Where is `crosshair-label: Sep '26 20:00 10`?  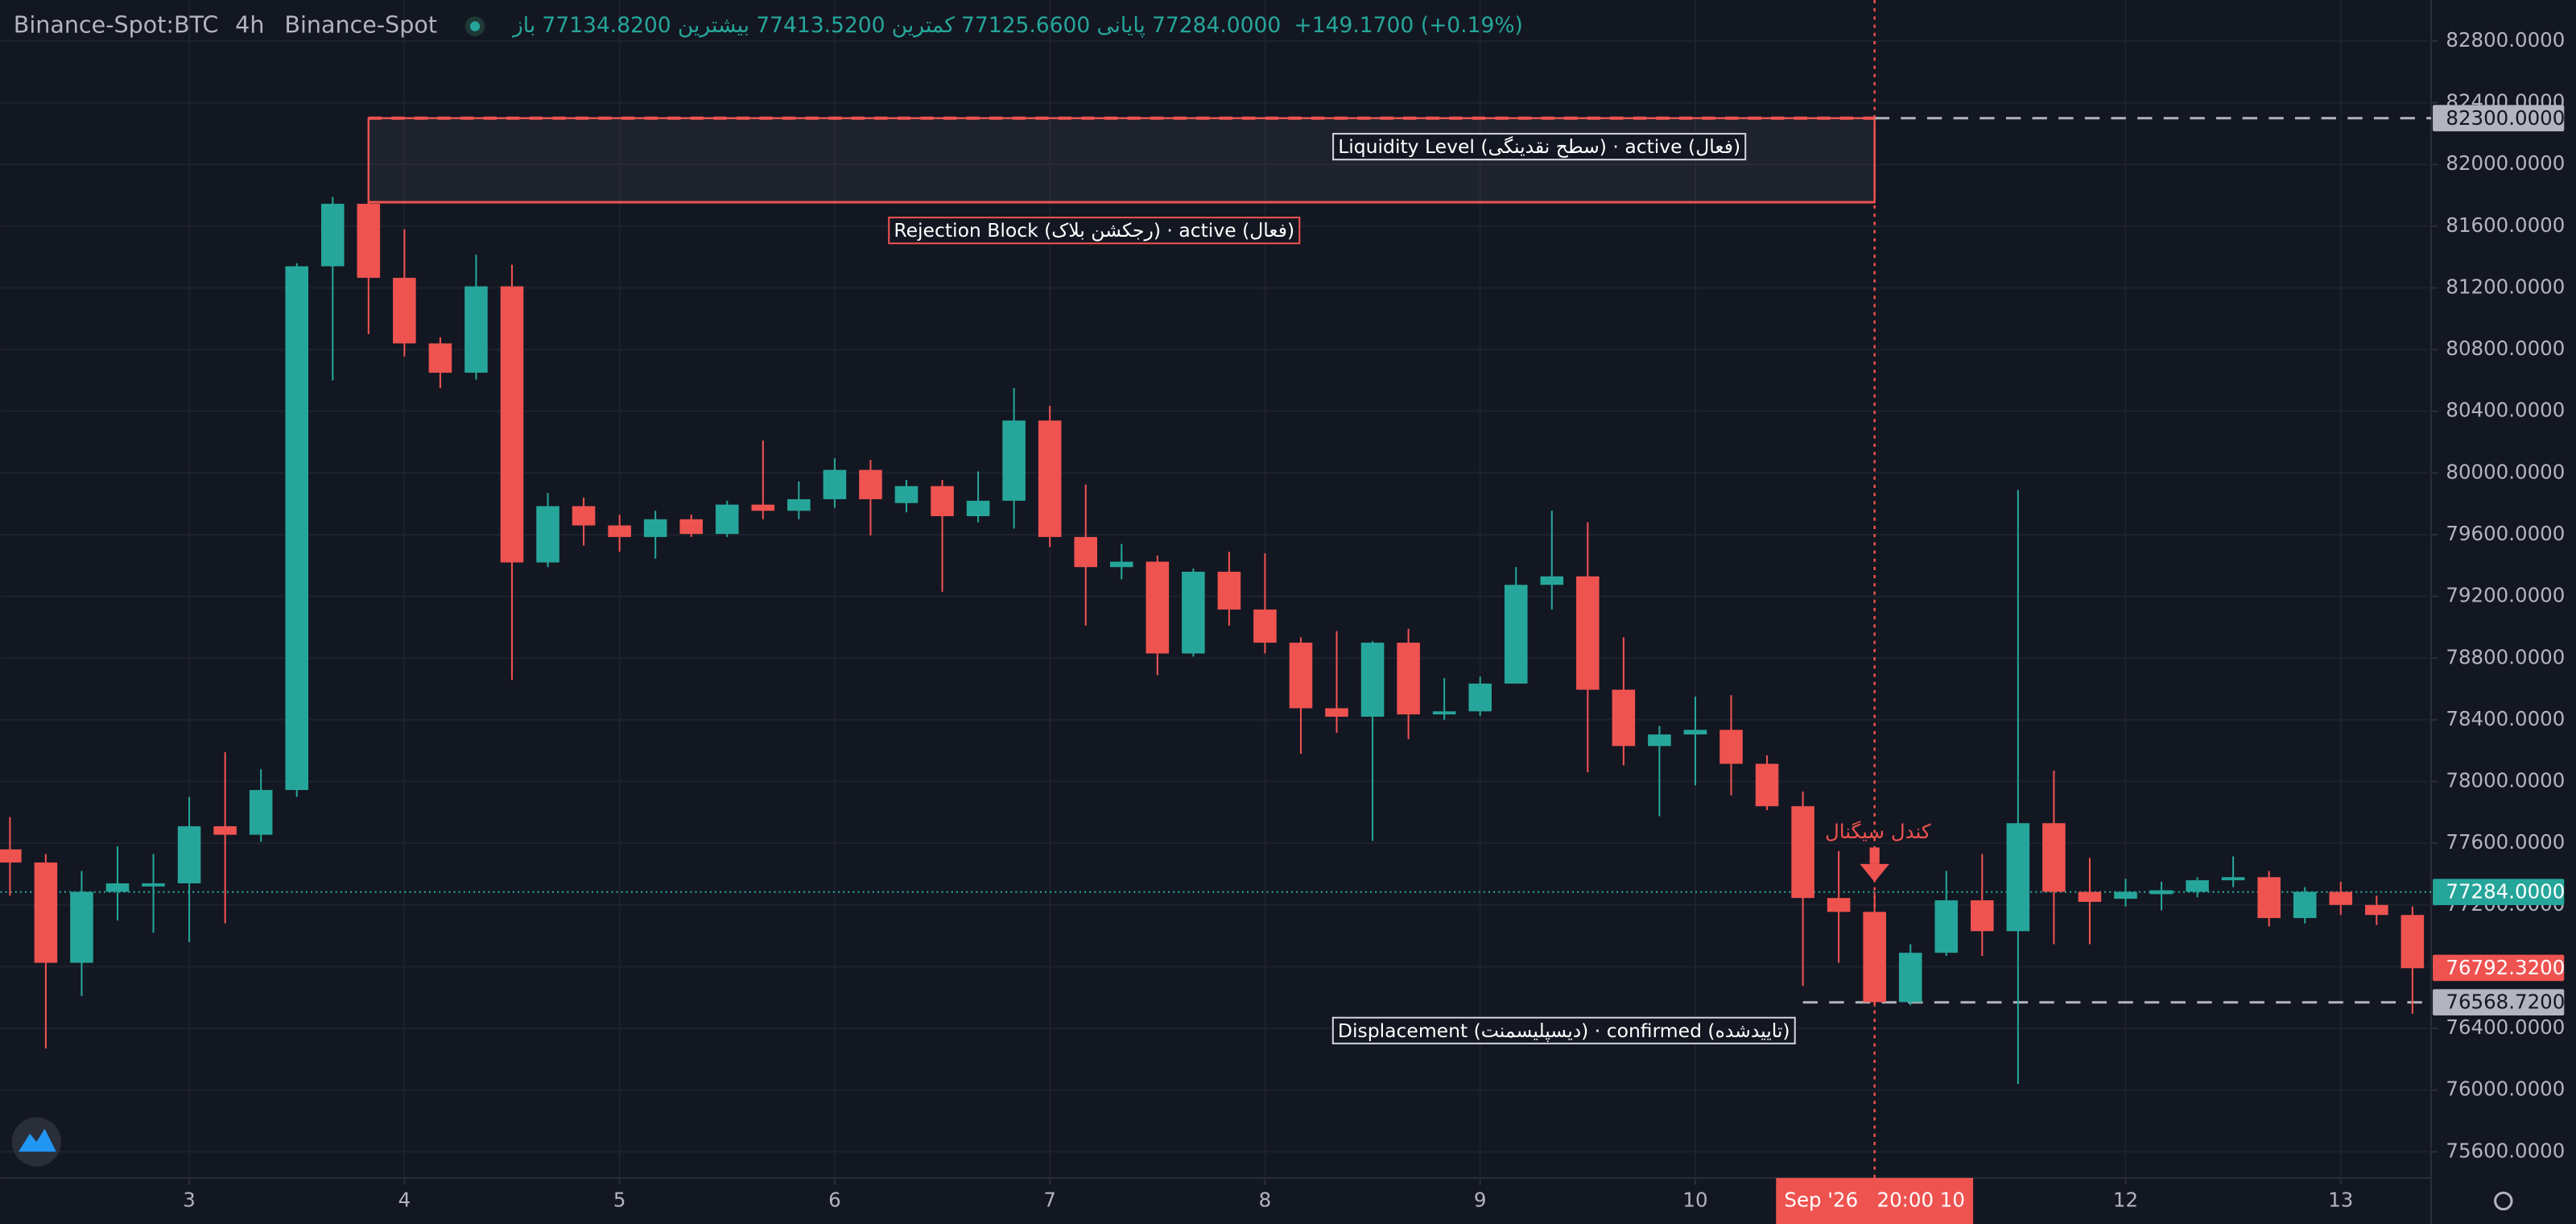 crosshair-label: Sep '26 20:00 10 is located at coordinates (1874, 1199).